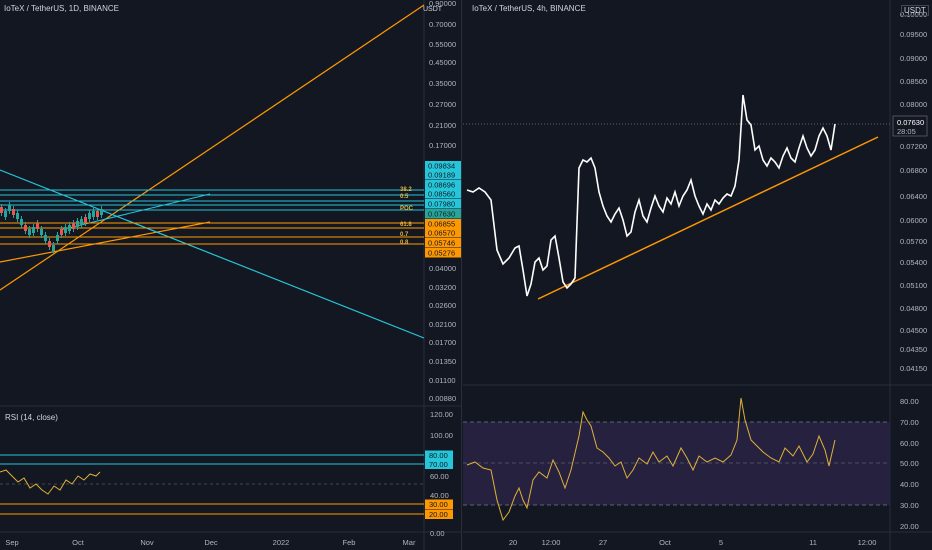 The width and height of the screenshot is (932, 550). Describe the element at coordinates (913, 14) in the screenshot. I see `price-scale-label: 0.10000` at that location.